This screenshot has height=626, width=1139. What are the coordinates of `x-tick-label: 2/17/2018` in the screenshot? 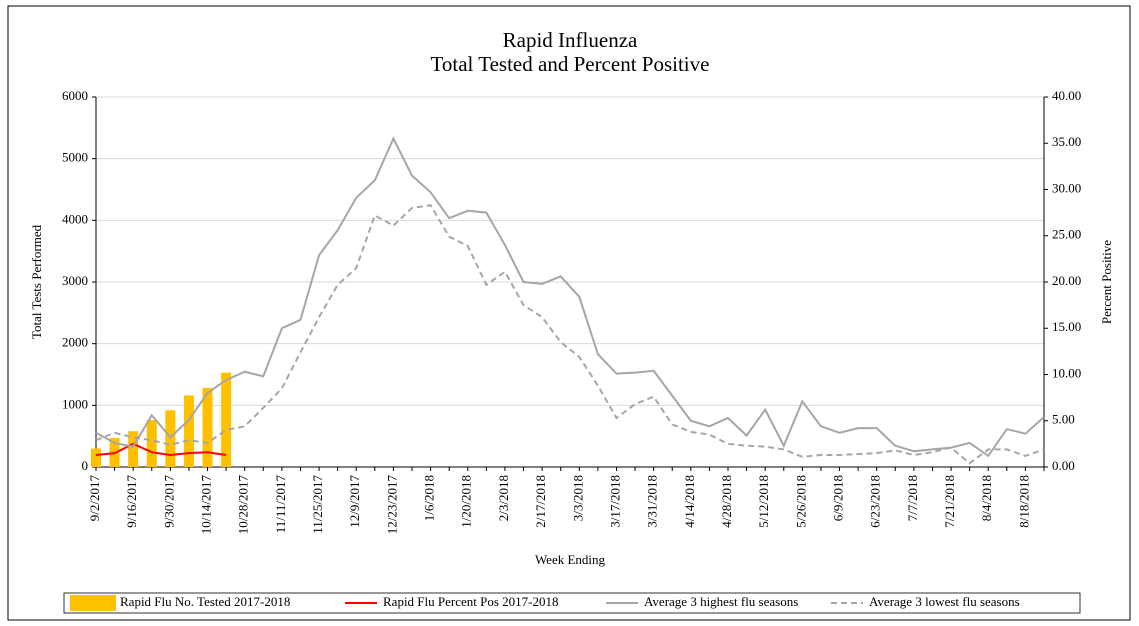 It's located at (540, 501).